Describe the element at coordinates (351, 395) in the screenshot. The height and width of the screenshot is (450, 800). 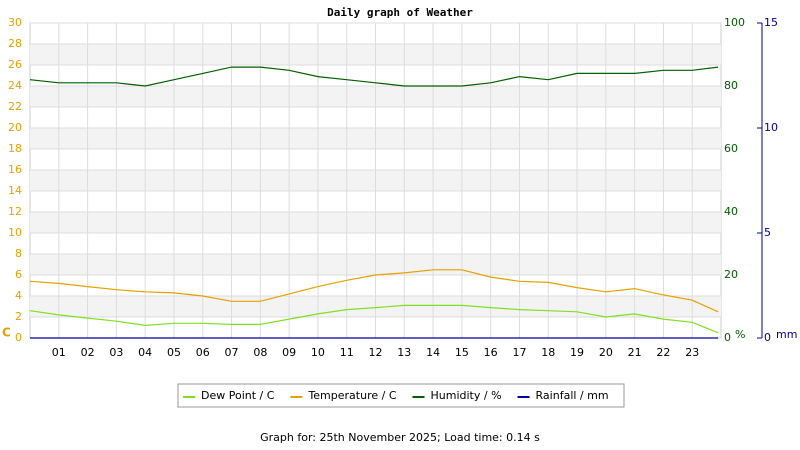
I see `legend-label: Temperature / C` at that location.